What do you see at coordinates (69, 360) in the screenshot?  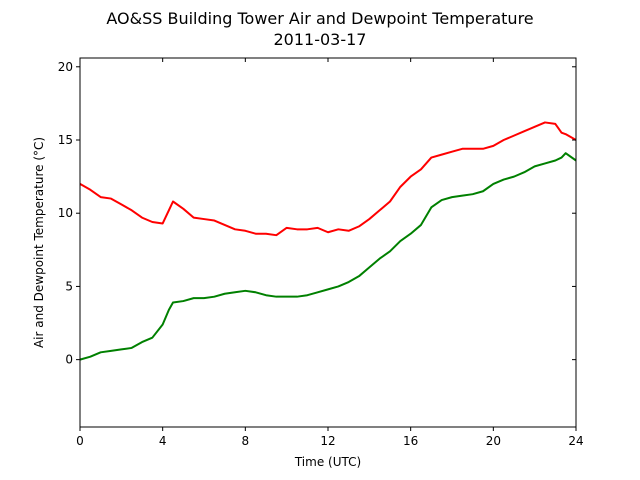 I see `y-tick-label-0: 0` at bounding box center [69, 360].